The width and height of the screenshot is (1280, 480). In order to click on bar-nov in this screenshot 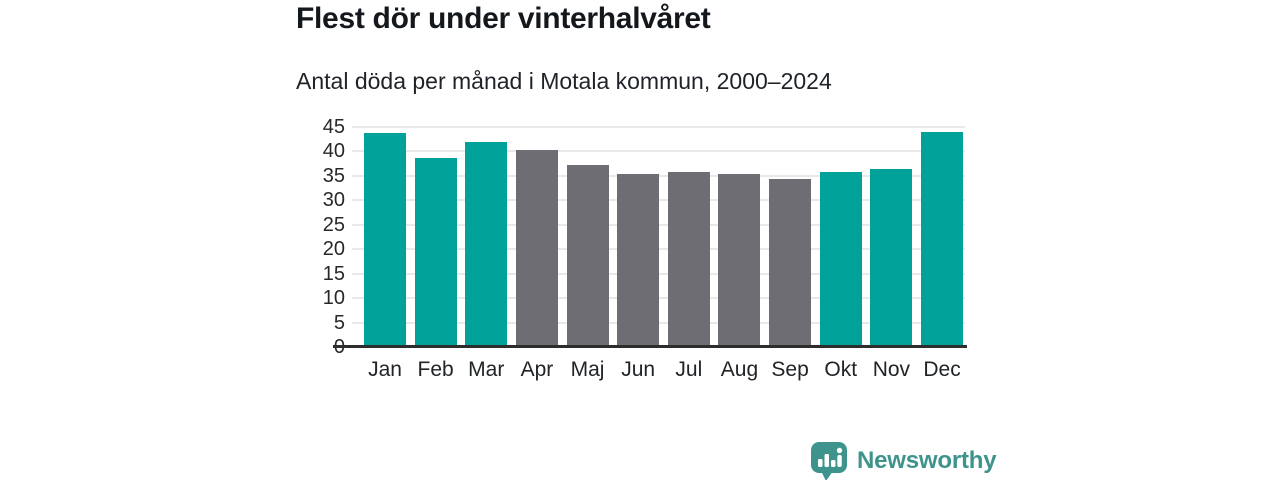, I will do `click(891, 258)`.